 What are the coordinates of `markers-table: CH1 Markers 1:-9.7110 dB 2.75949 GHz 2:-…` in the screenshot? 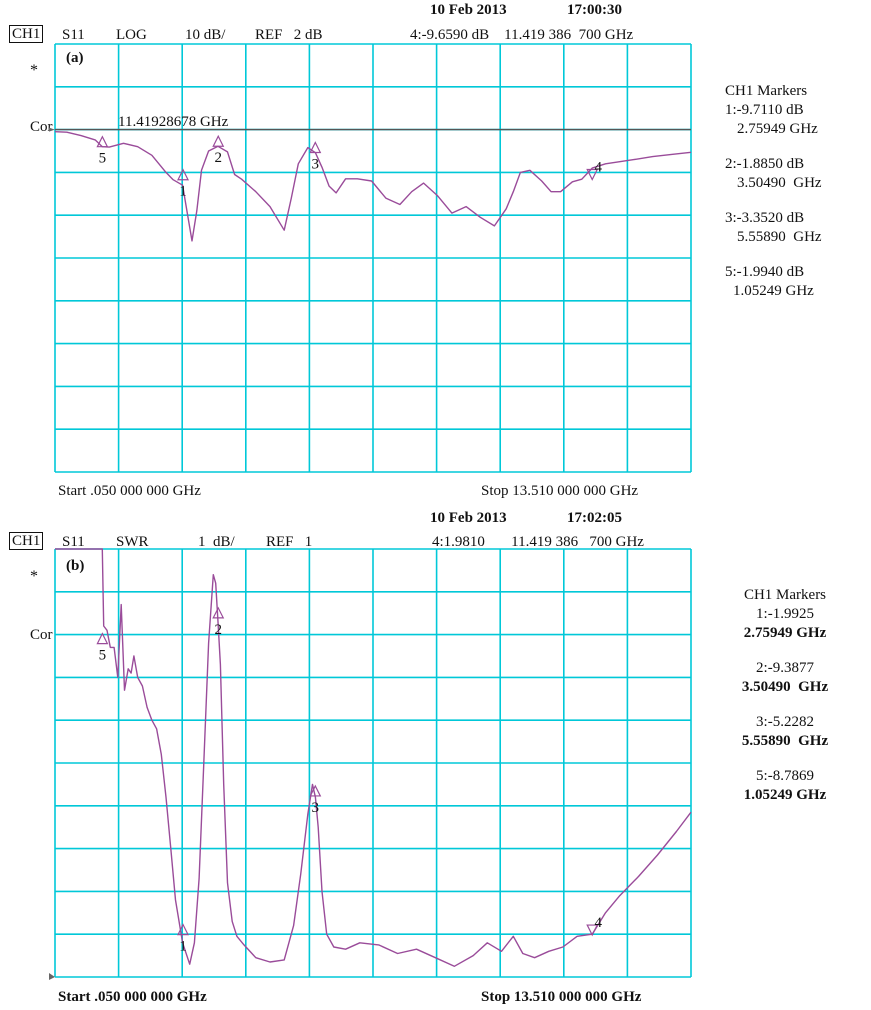 It's located at (795, 191).